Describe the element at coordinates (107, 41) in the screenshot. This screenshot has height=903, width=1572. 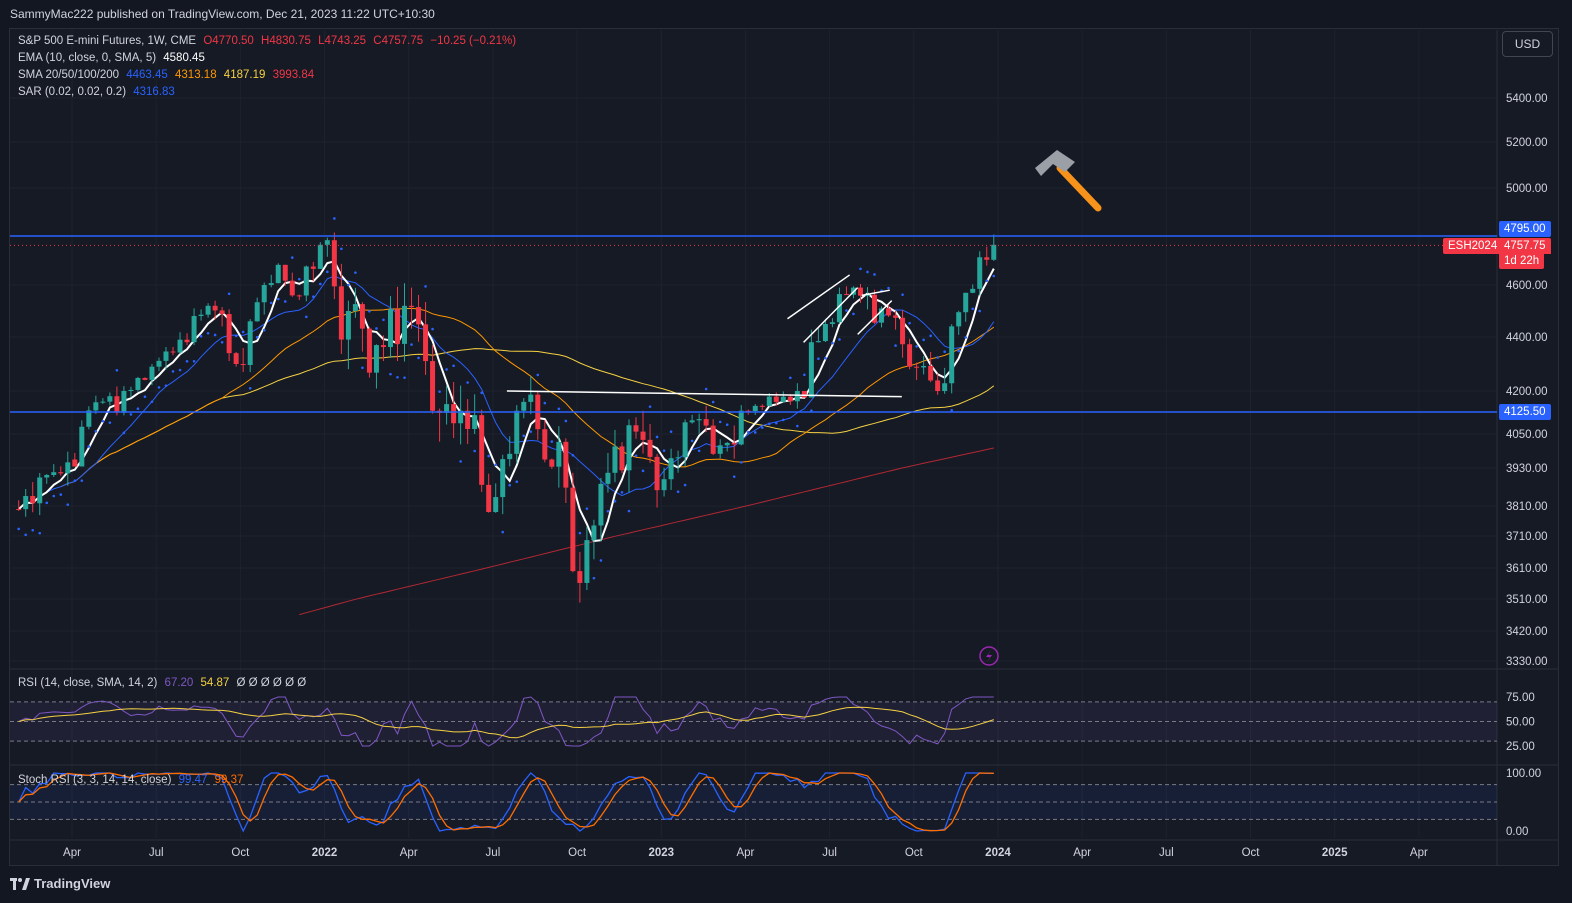
I see `symbol-name: S&P 500 E-mini Futures, 1W, CME` at that location.